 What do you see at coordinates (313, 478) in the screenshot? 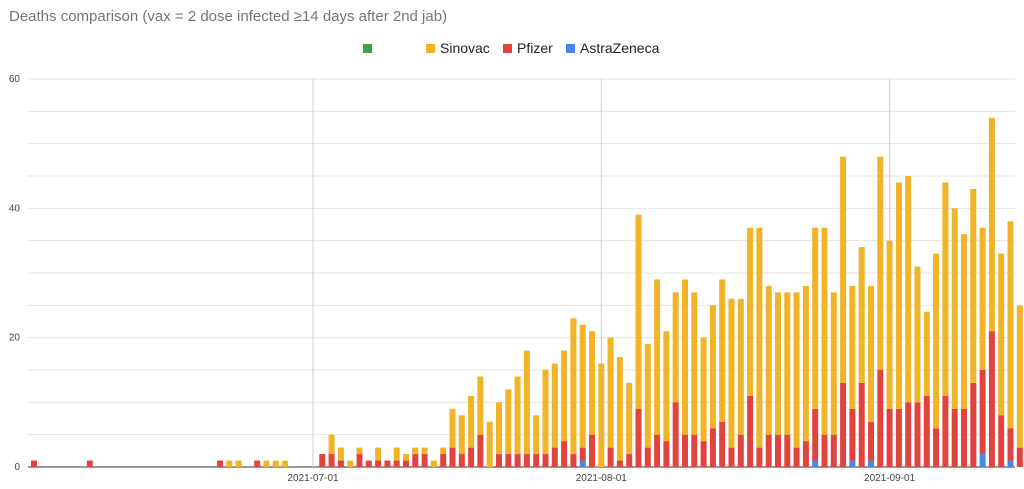
I see `x-tick-label: 2021-07-01` at bounding box center [313, 478].